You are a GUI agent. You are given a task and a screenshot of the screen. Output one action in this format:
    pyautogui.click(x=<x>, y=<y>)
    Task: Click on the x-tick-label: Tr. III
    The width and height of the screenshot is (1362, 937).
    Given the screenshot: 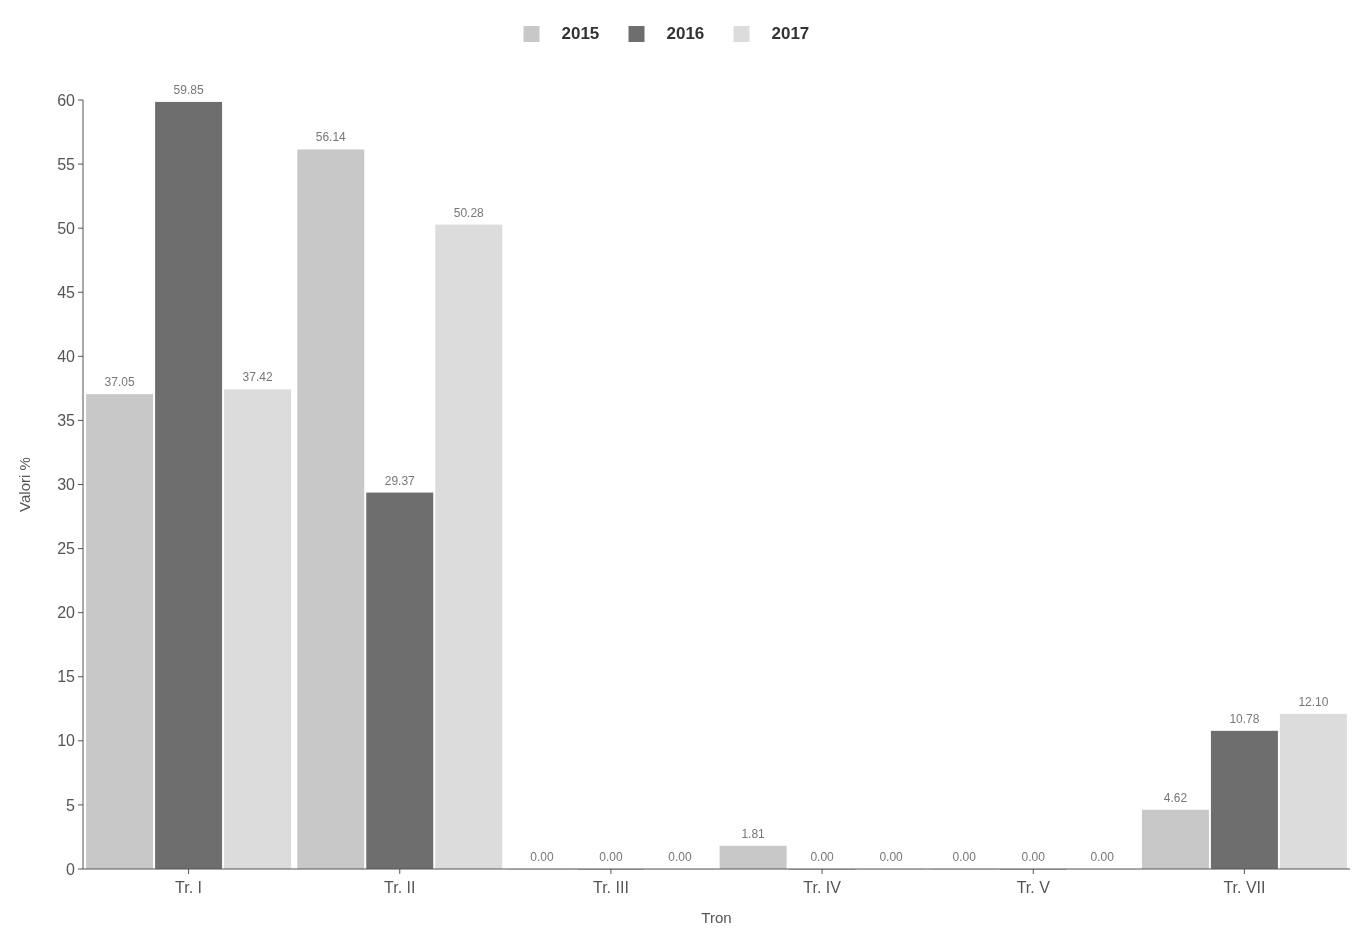 What is the action you would take?
    pyautogui.click(x=610, y=887)
    